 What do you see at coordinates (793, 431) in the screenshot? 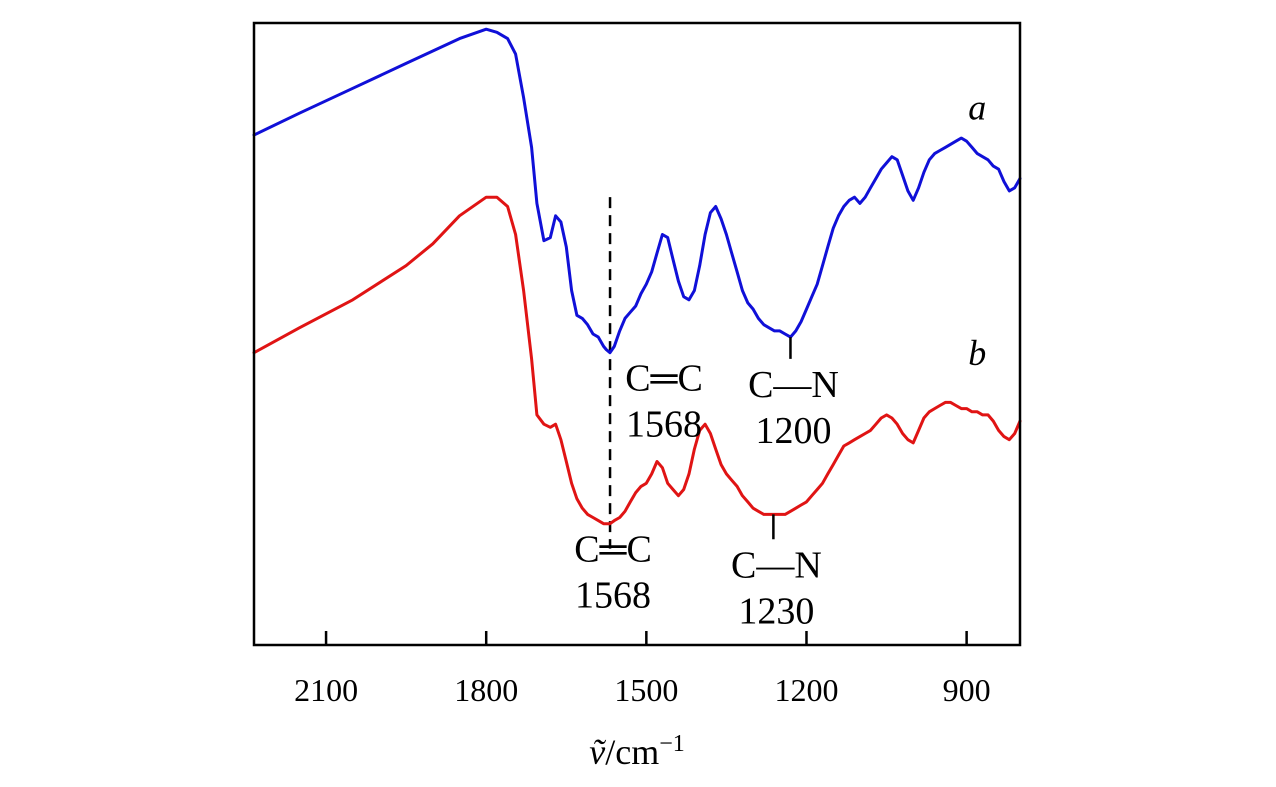
I see `annotation-wavenumber-label: 1200` at bounding box center [793, 431].